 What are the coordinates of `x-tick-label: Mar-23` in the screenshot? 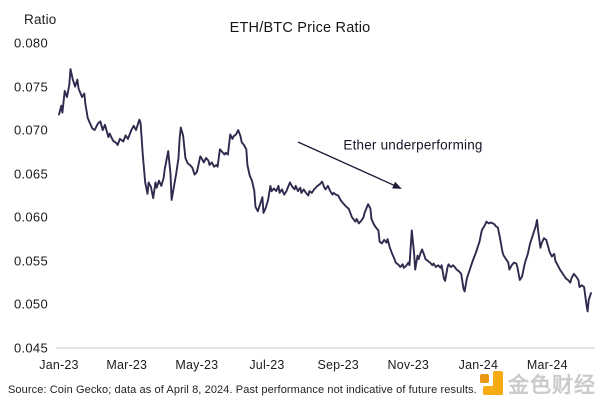 It's located at (127, 365).